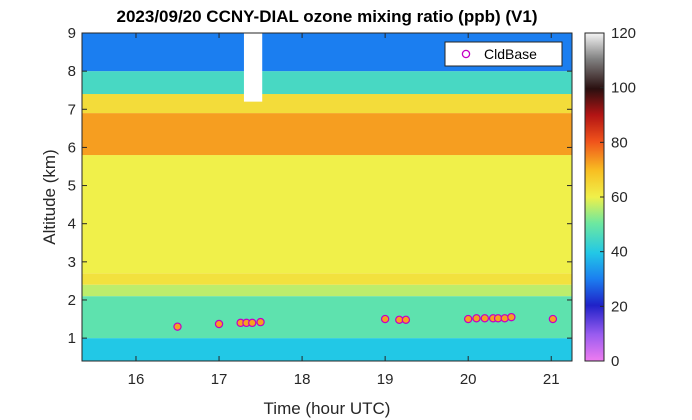 Image resolution: width=692 pixels, height=420 pixels. What do you see at coordinates (468, 379) in the screenshot?
I see `x-tick-label-4: 20` at bounding box center [468, 379].